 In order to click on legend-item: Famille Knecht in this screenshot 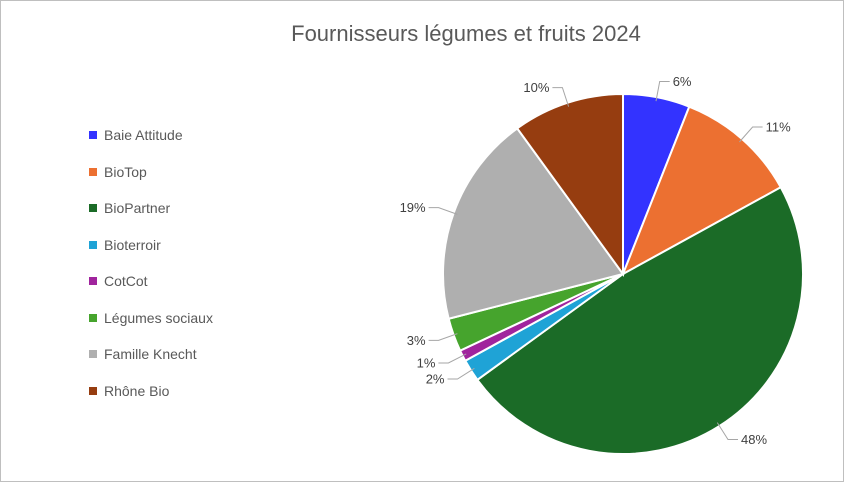, I will do `click(151, 354)`.